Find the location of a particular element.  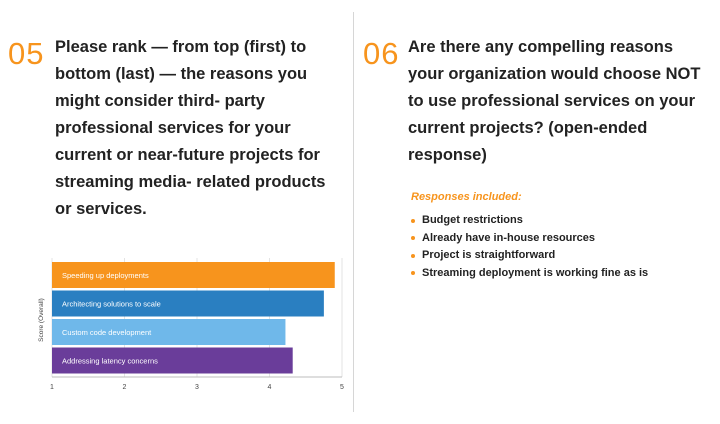

bar-label-1: Speeding up deployments is located at coordinates (105, 275).